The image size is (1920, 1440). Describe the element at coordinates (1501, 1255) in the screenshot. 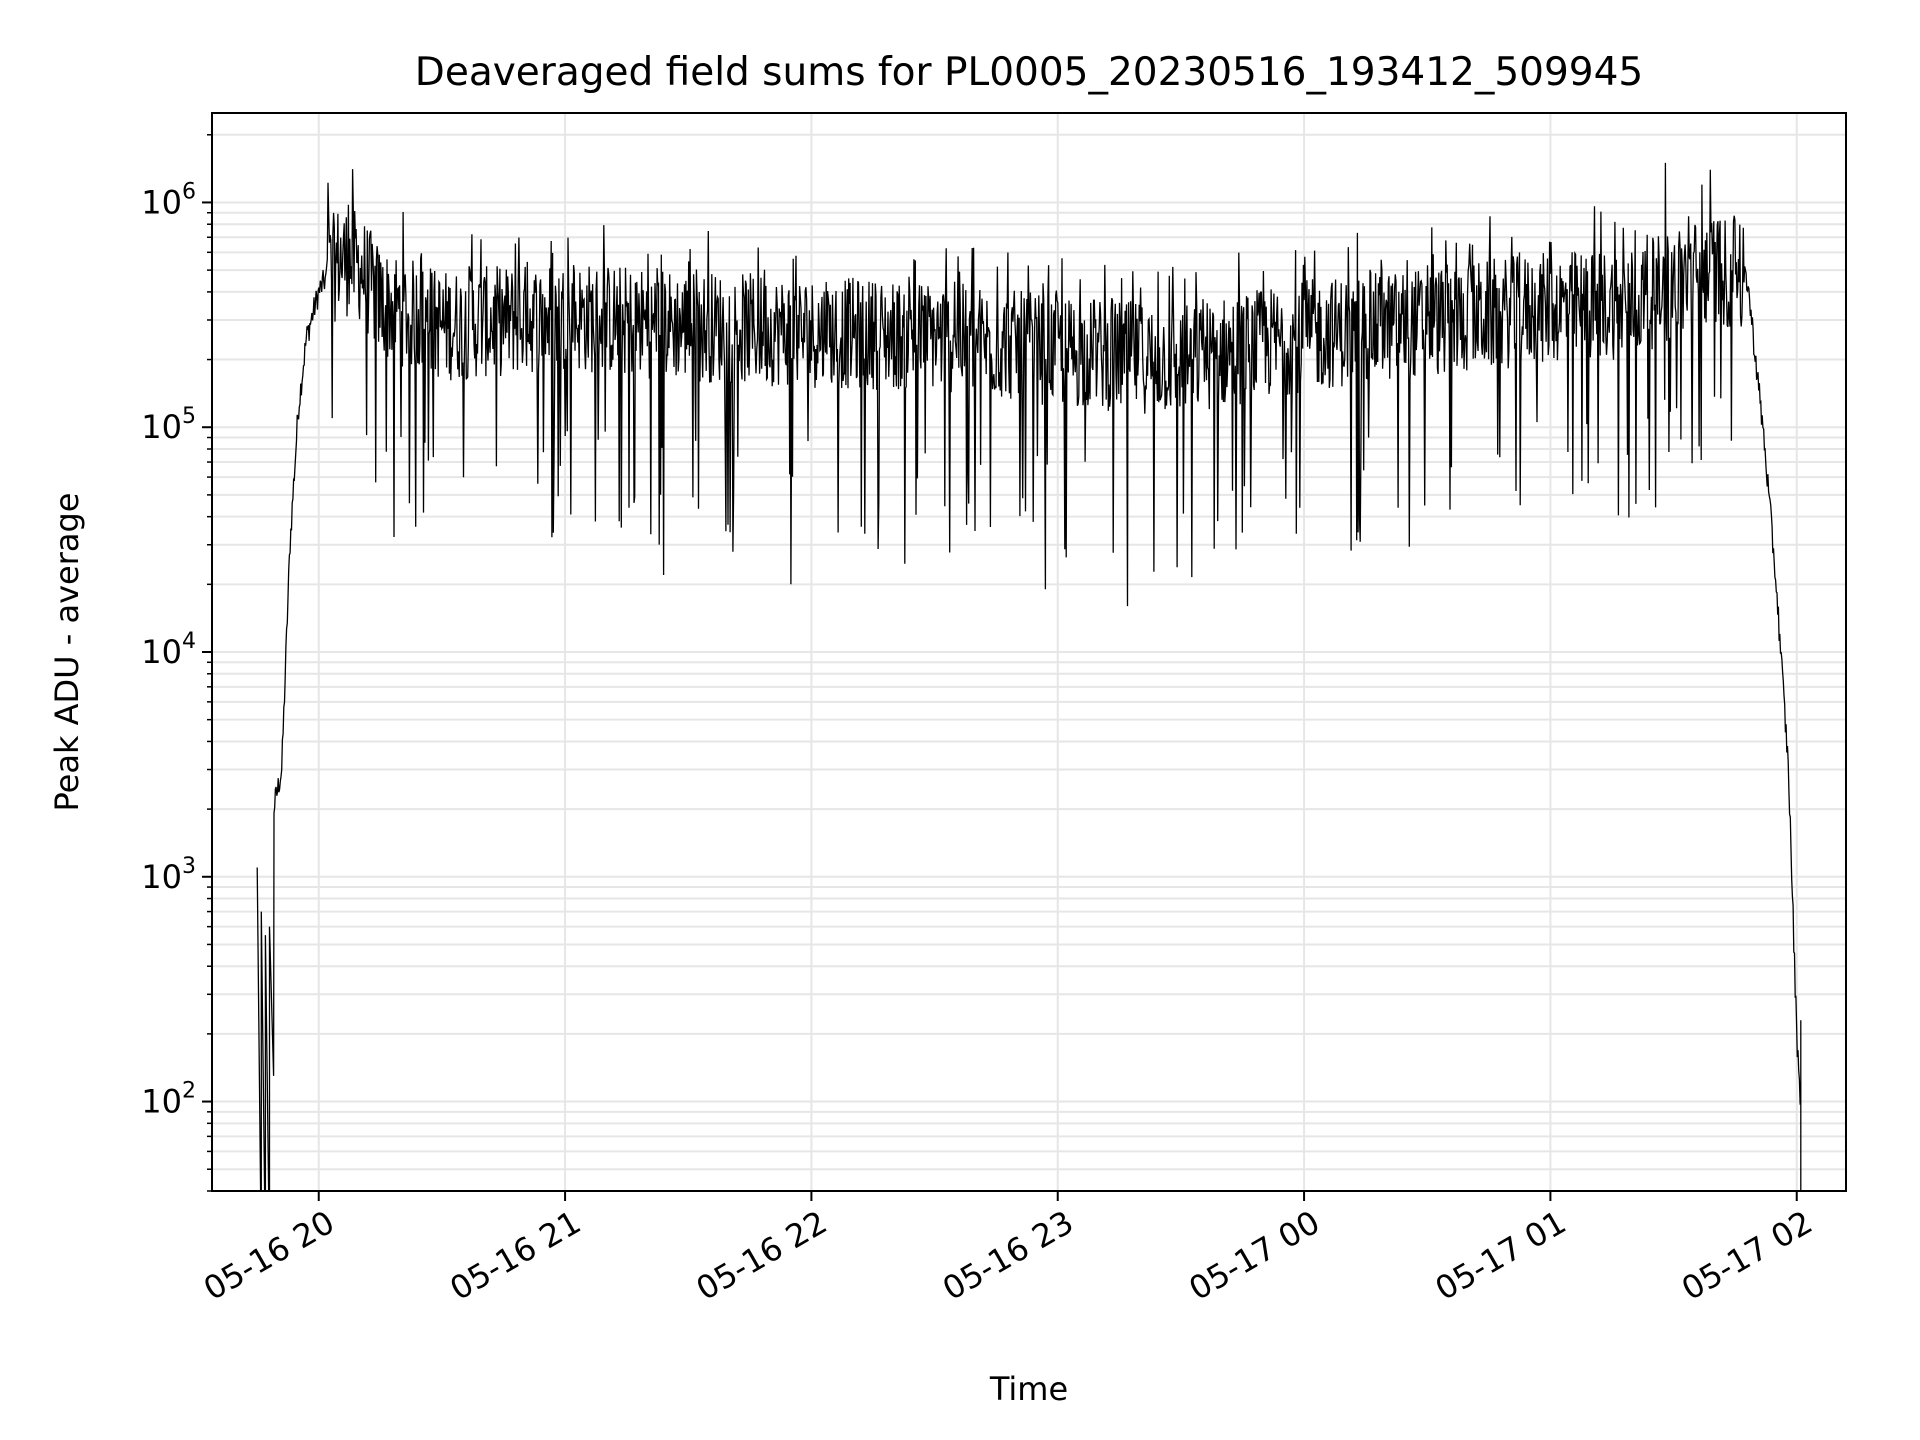

I see `x-tick-label: 05-17 01` at that location.